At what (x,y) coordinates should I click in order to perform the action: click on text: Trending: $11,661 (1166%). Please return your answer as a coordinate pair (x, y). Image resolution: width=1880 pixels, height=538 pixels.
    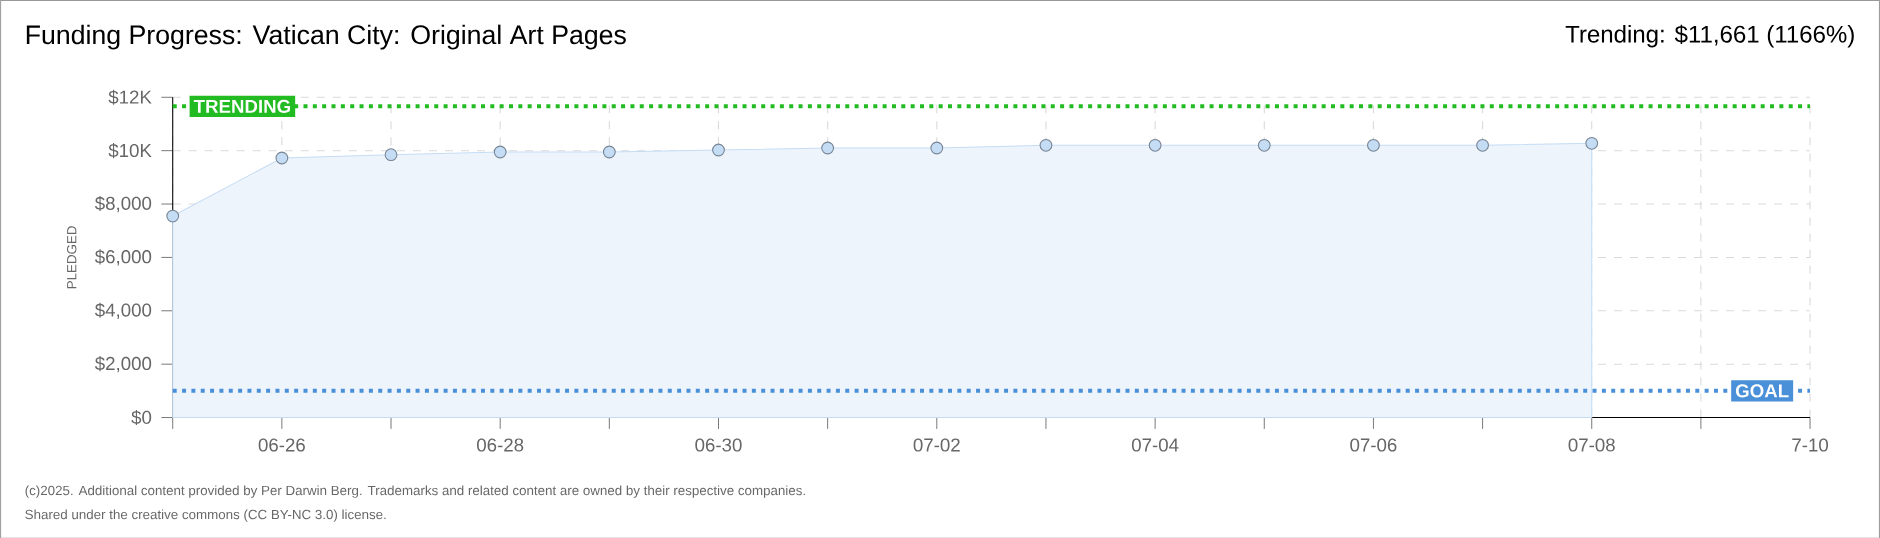
    Looking at the image, I should click on (1709, 35).